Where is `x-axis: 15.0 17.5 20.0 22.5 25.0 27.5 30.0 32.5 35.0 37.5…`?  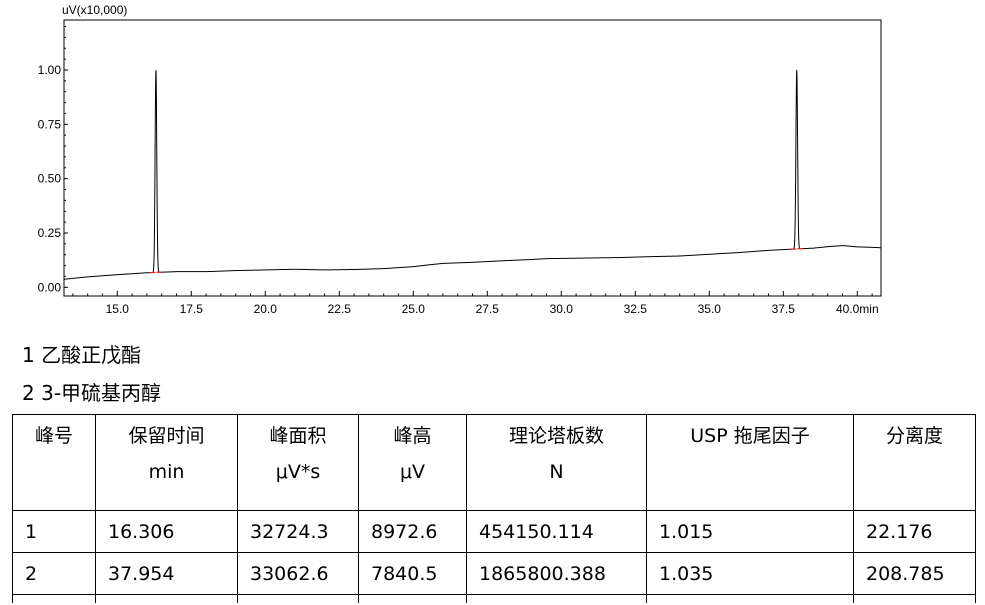 x-axis: 15.0 17.5 20.0 22.5 25.0 27.5 30.0 32.5 35.0 37.5… is located at coordinates (475, 303).